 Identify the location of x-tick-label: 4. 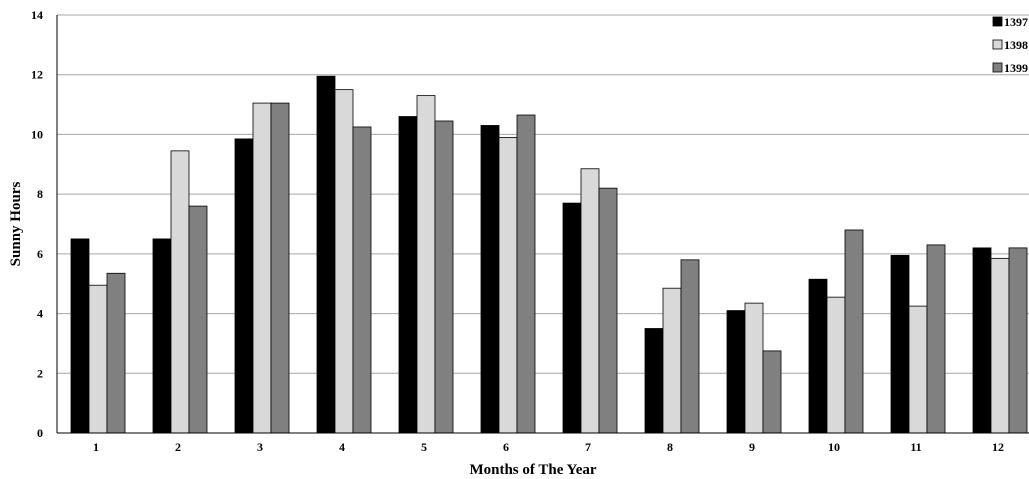
(342, 447).